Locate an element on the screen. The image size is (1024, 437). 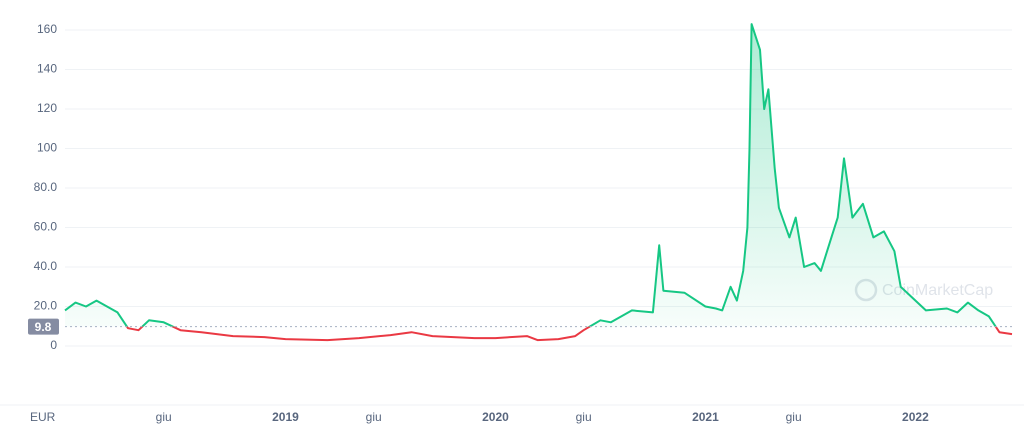
y-tick-label: 40.0 is located at coordinates (46, 266).